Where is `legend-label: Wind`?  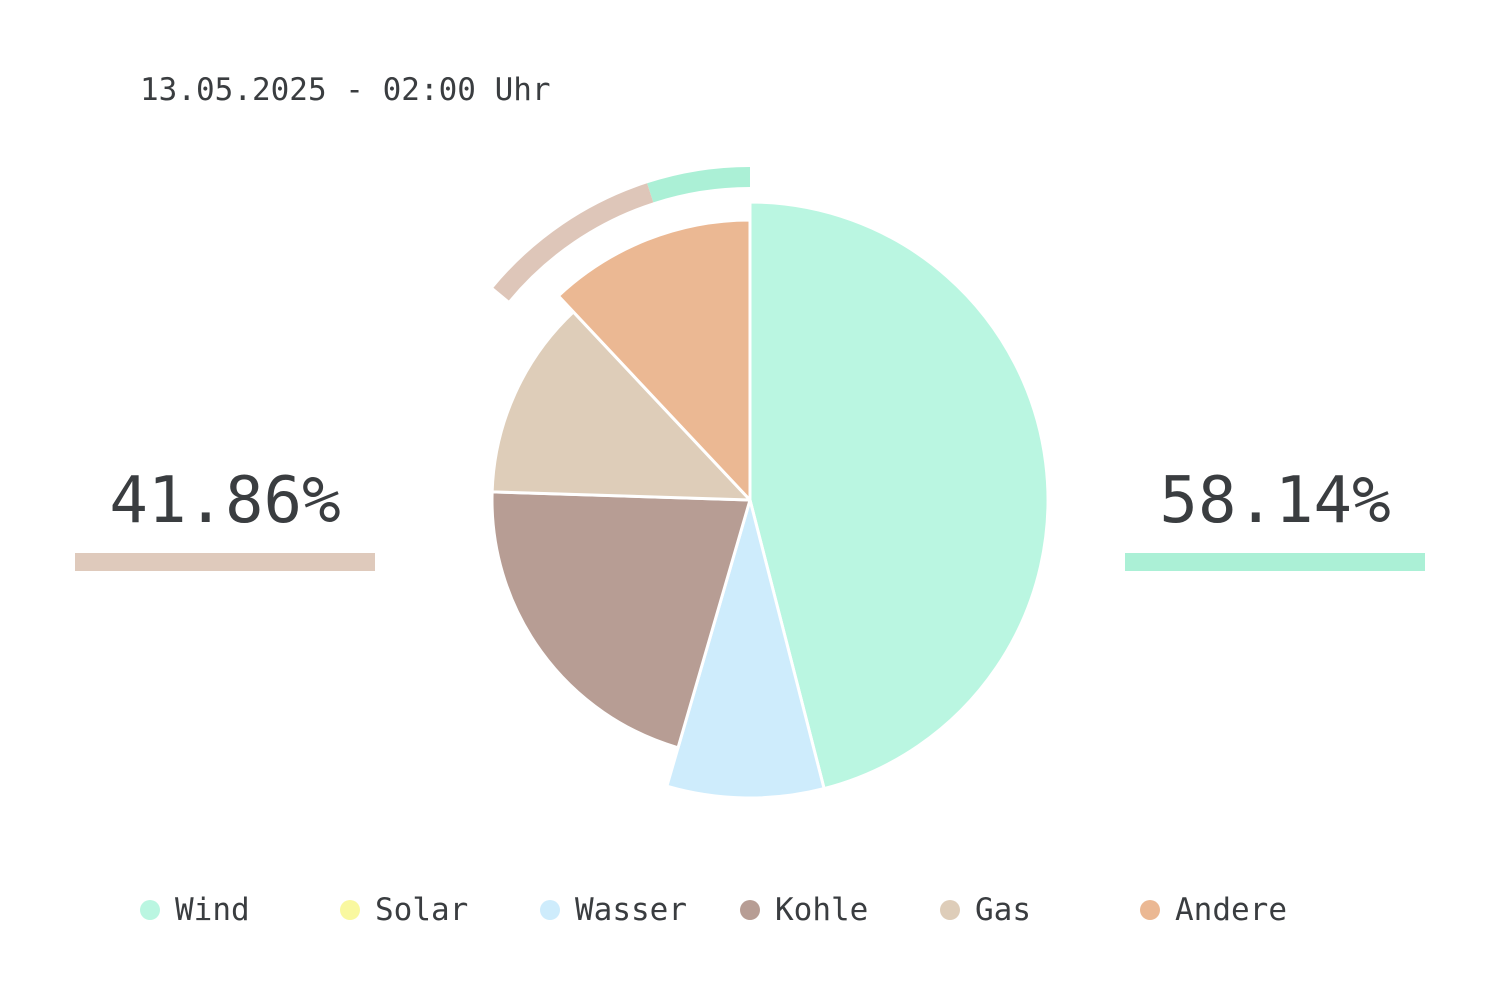 legend-label: Wind is located at coordinates (212, 910).